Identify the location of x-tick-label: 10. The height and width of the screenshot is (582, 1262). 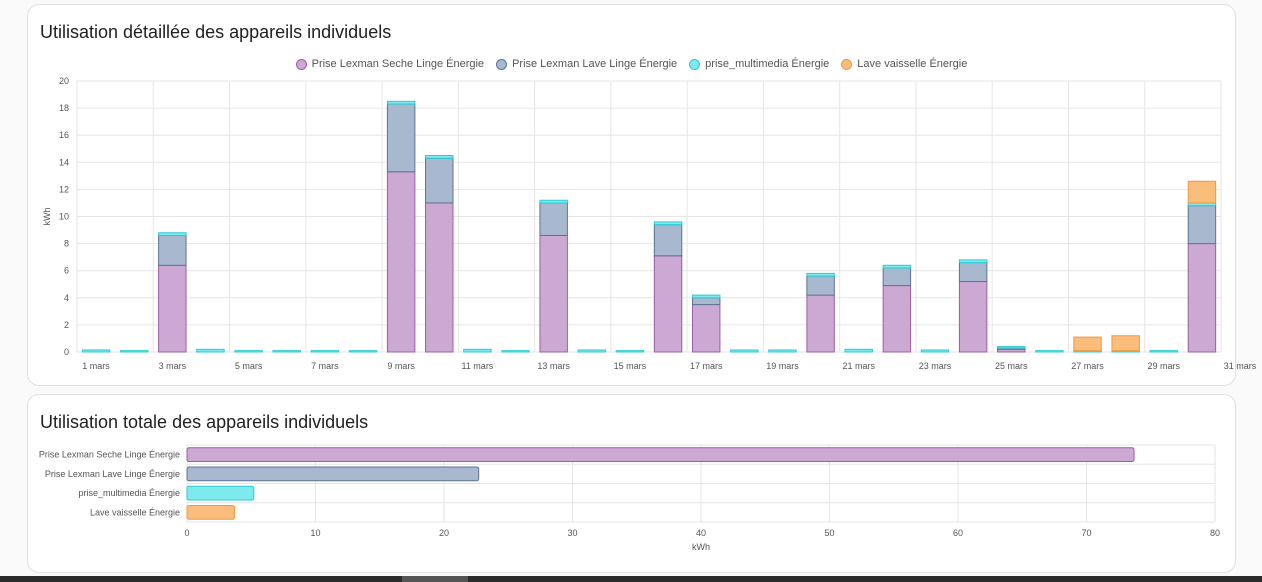
(315, 533).